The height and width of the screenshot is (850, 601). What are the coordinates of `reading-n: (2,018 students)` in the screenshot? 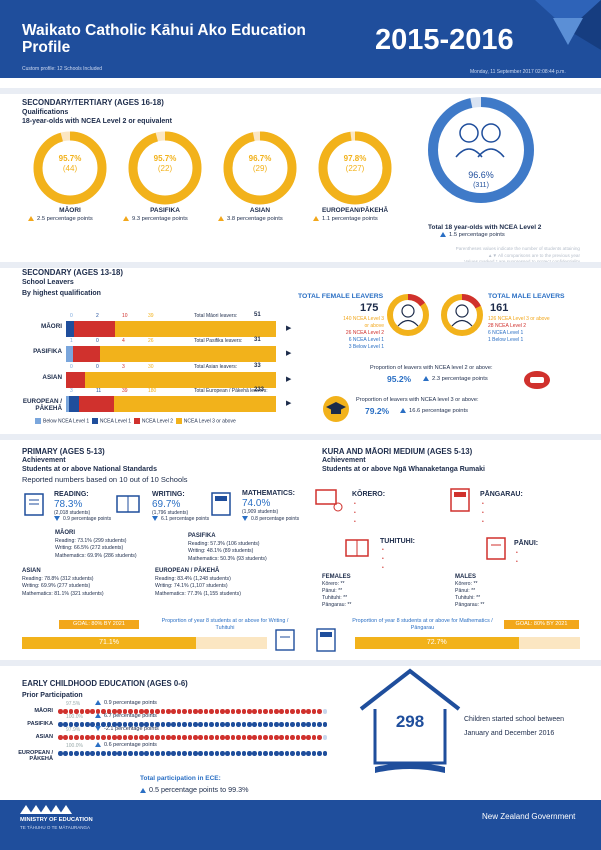 It's located at (72, 513).